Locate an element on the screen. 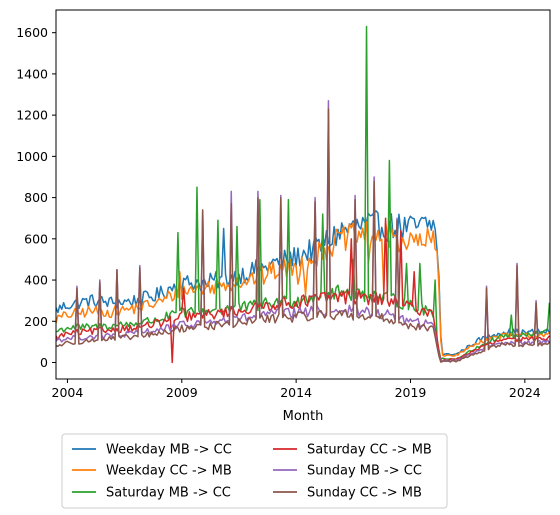  legend-entry: Weekday MB -> CC is located at coordinates (169, 450).